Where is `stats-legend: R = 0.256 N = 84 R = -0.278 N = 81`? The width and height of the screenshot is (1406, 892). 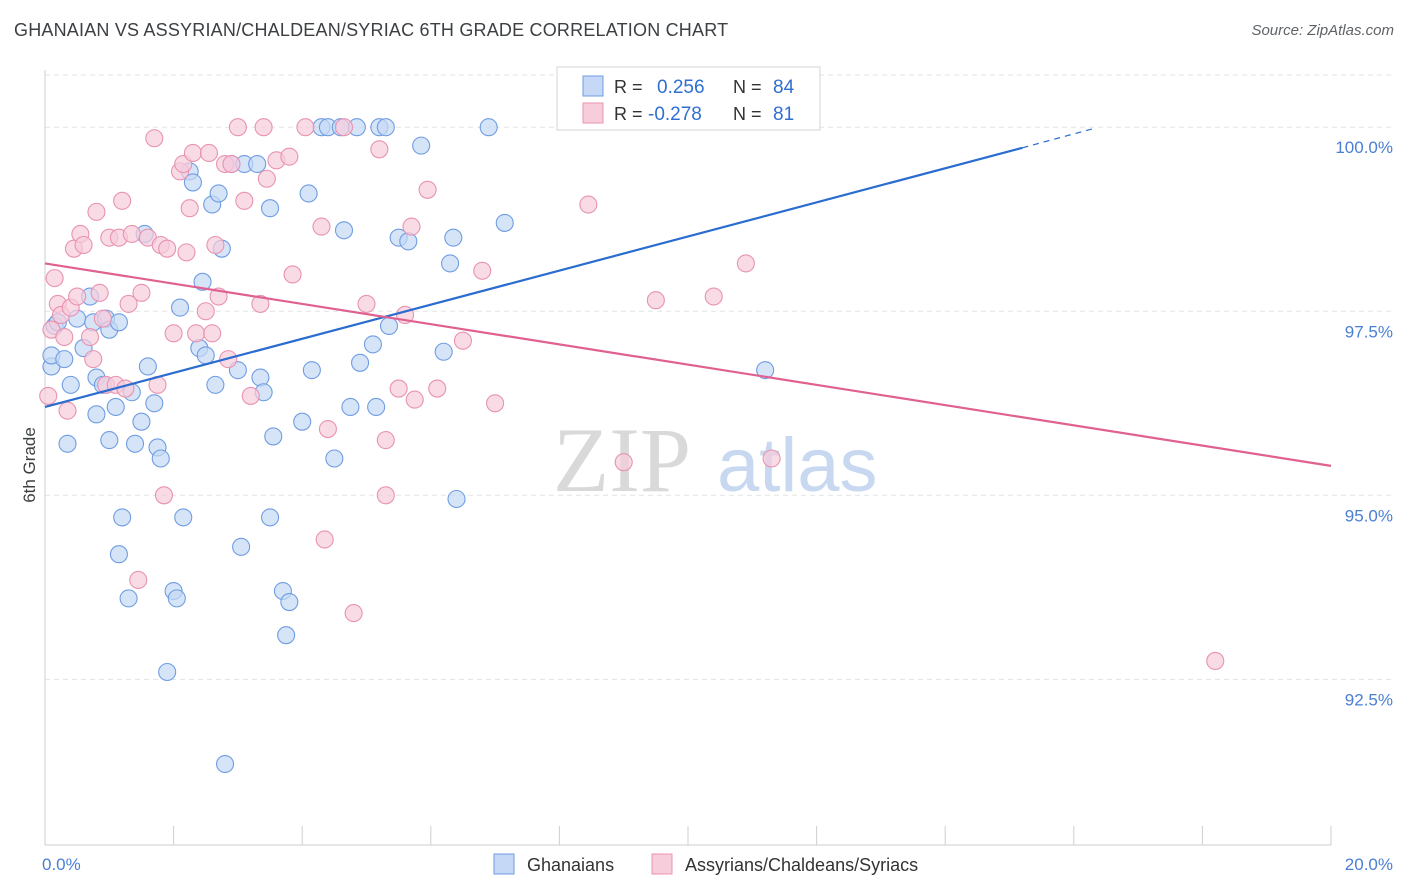
stats-legend: R = 0.256 N = 84 R = -0.278 N = 81 is located at coordinates (688, 98).